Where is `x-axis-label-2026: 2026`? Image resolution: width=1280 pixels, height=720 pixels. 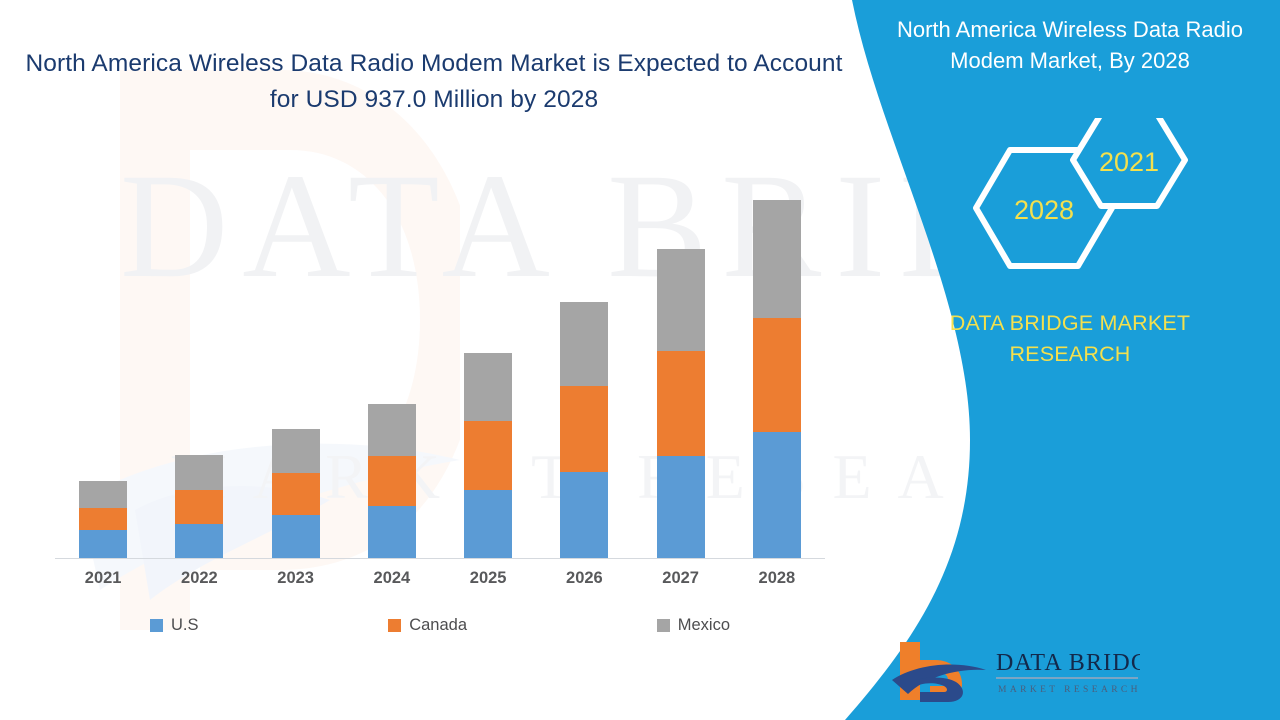 x-axis-label-2026: 2026 is located at coordinates (584, 577).